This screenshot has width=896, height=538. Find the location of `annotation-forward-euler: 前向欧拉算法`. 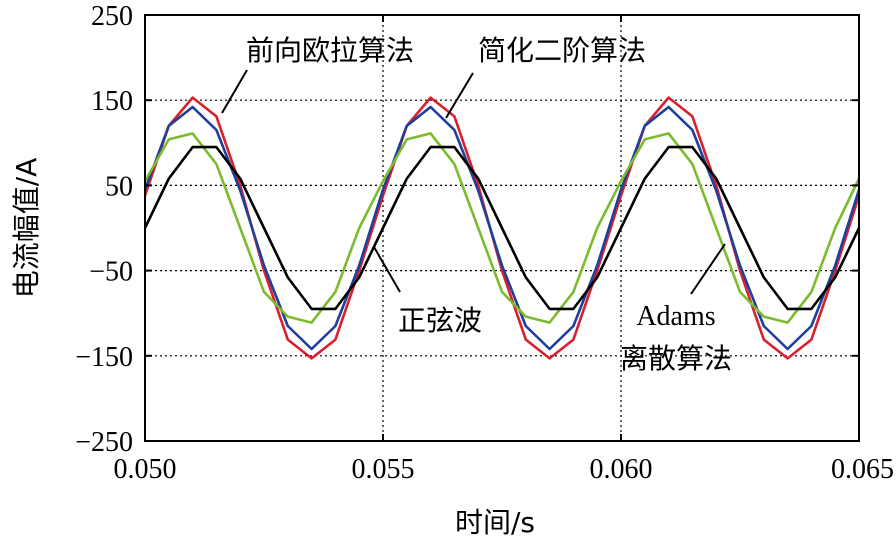

annotation-forward-euler: 前向欧拉算法 is located at coordinates (330, 50).